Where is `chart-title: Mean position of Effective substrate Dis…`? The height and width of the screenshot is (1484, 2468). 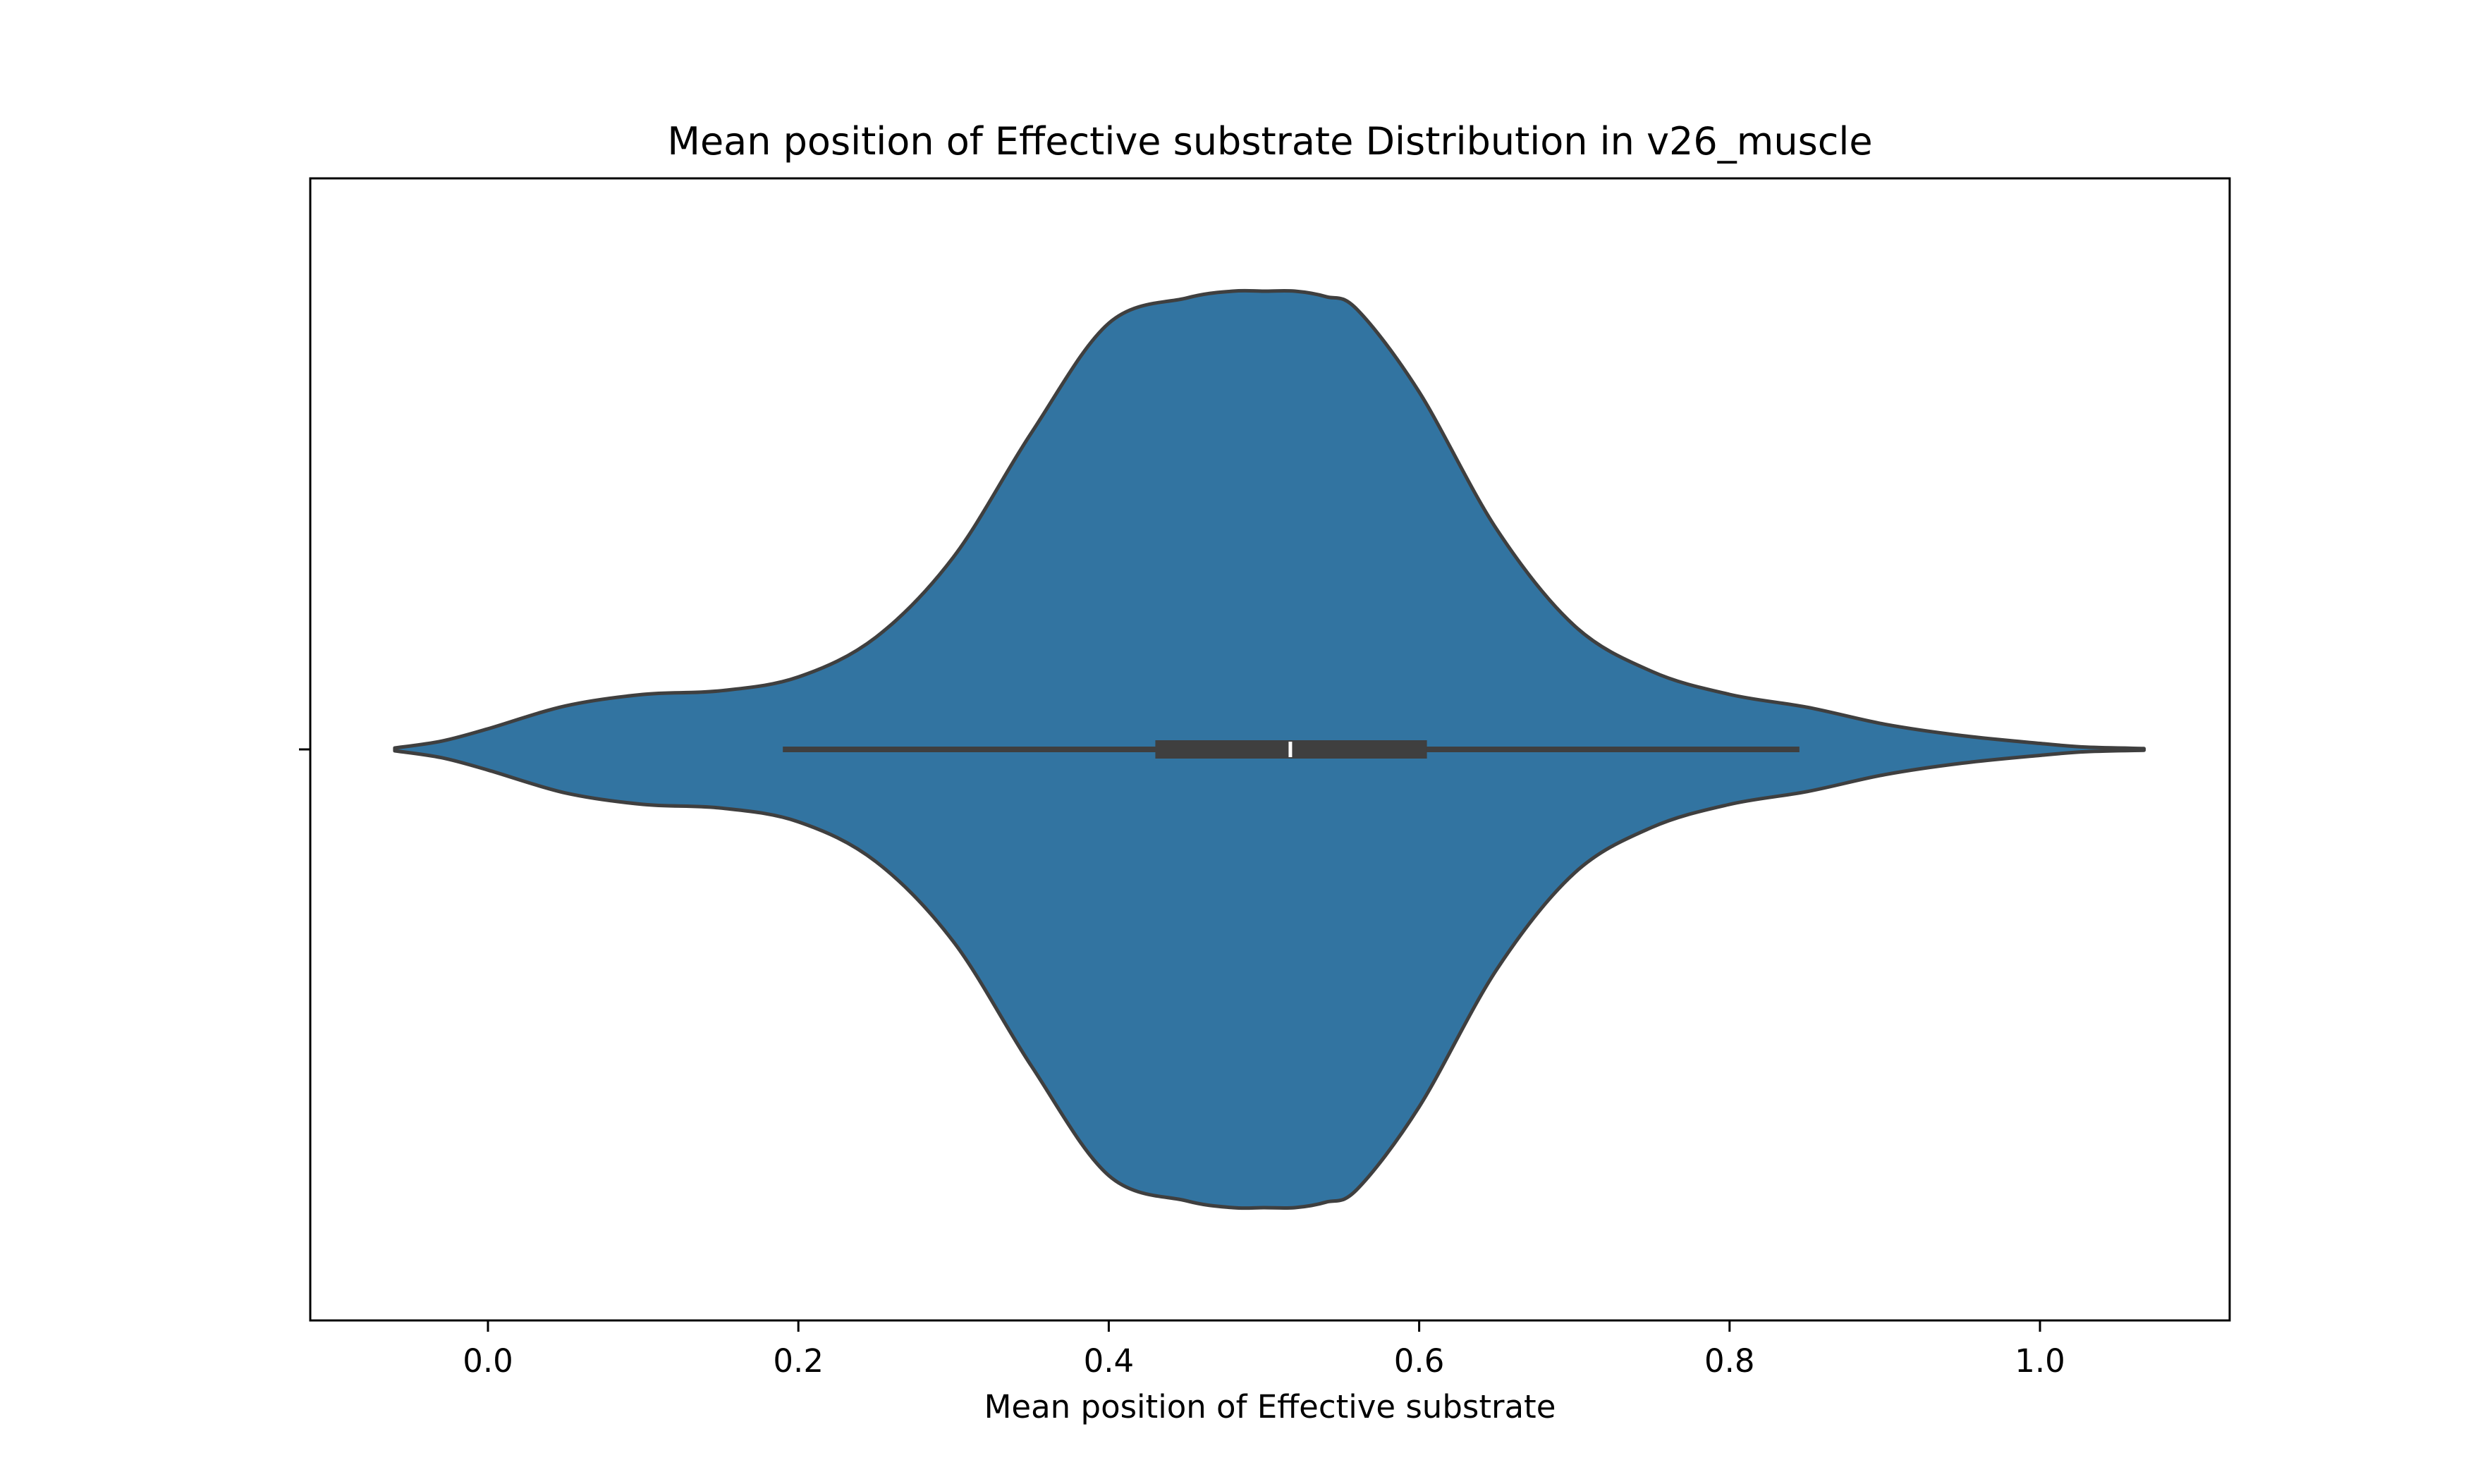 chart-title: Mean position of Effective substrate Dis… is located at coordinates (1270, 141).